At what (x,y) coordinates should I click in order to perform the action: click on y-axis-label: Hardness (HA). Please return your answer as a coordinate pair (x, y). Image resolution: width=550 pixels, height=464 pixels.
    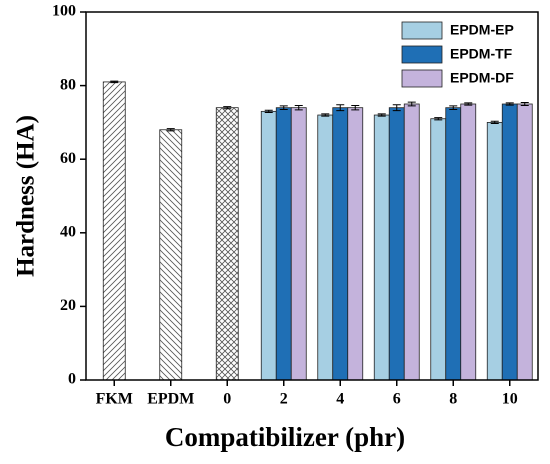
    Looking at the image, I should click on (26, 196).